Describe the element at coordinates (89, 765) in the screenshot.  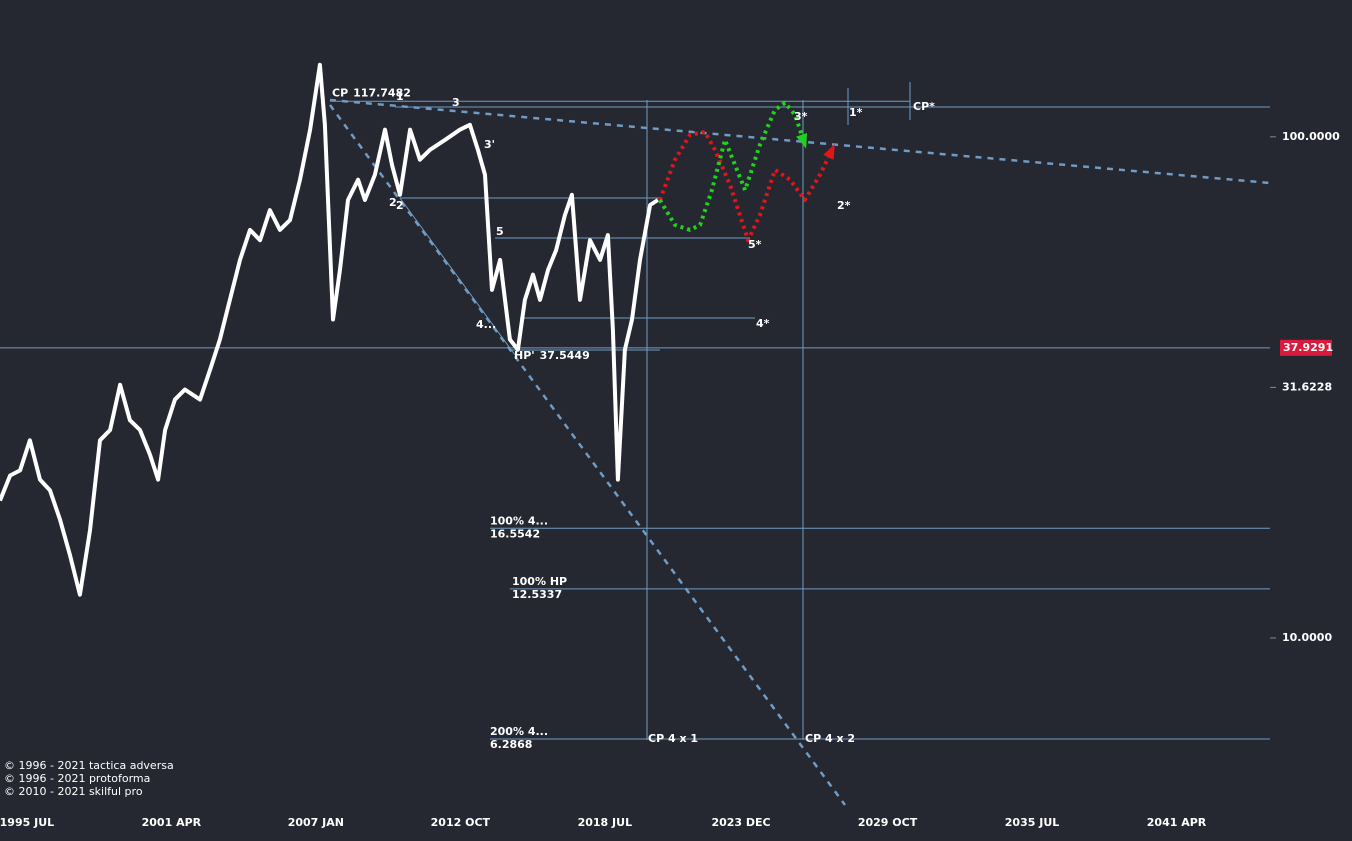
I see `copyright: © 1996 - 2021 tactica adversa` at that location.